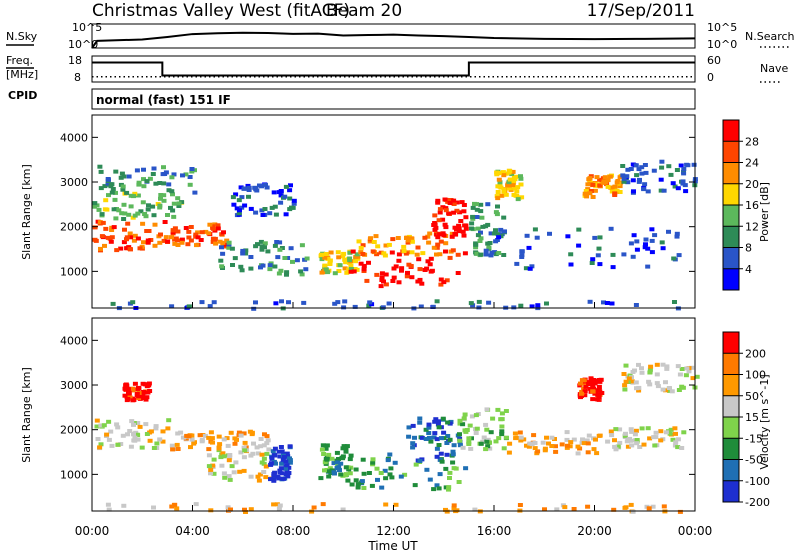 The width and height of the screenshot is (800, 554). I want to click on colorbar-tick-label: 200, so click(755, 353).